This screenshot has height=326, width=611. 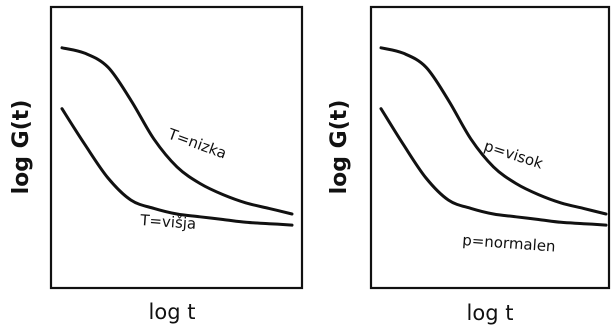 What do you see at coordinates (172, 312) in the screenshot?
I see `left-x-axis-label: log t` at bounding box center [172, 312].